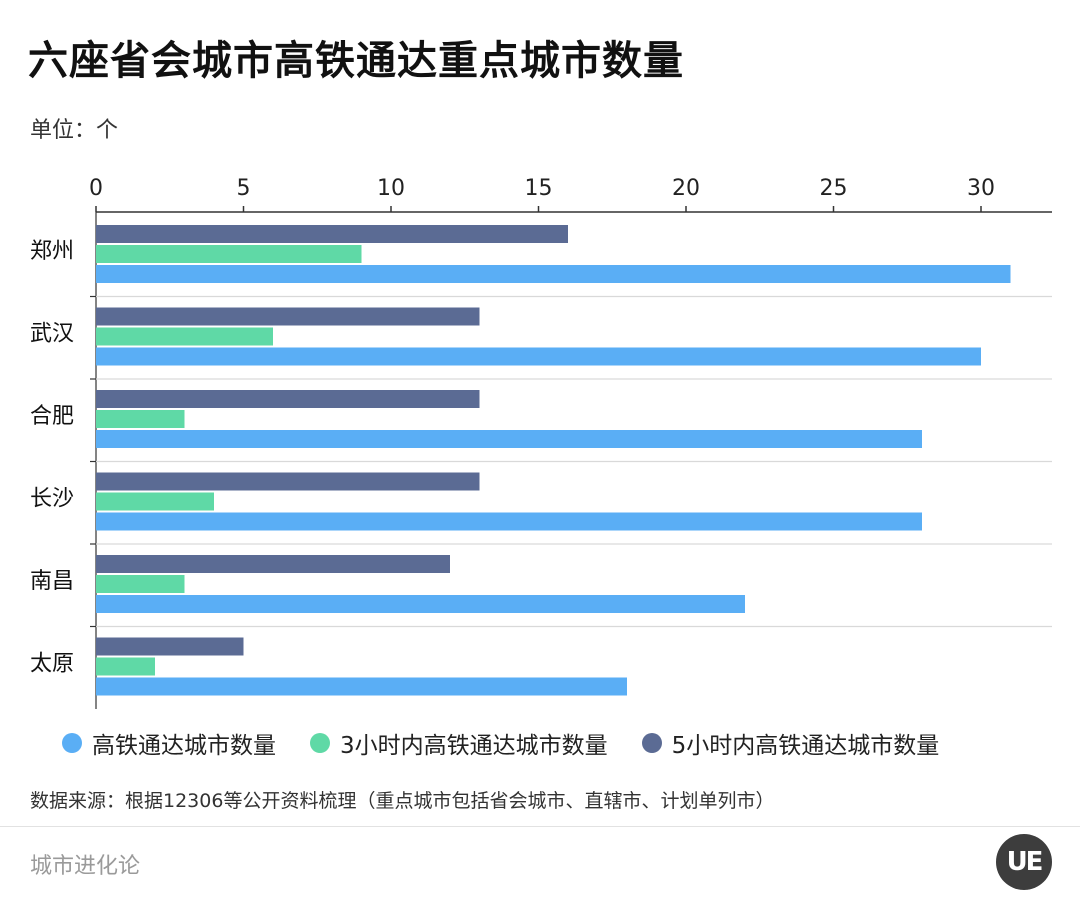 The height and width of the screenshot is (918, 1080). Describe the element at coordinates (74, 130) in the screenshot. I see `unit-label: 单位：个` at that location.